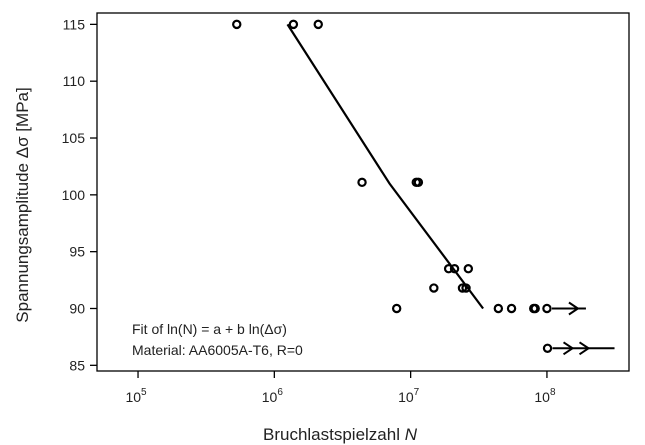  I want to click on x-tick-labels: 10⁵ 10⁶ 10⁷ 10⁸, so click(340, 396).